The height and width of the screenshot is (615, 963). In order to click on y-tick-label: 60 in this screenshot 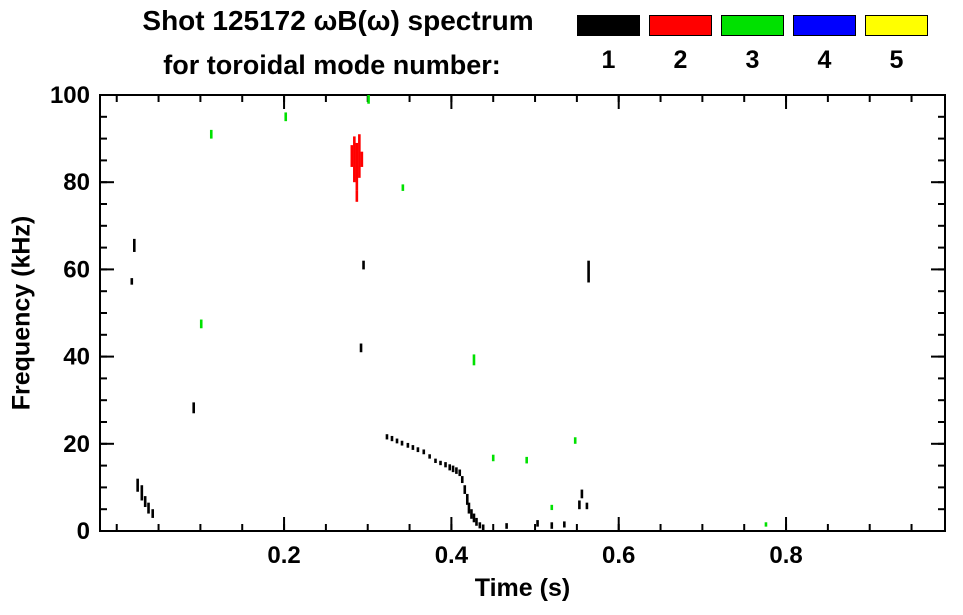, I will do `click(76, 269)`.